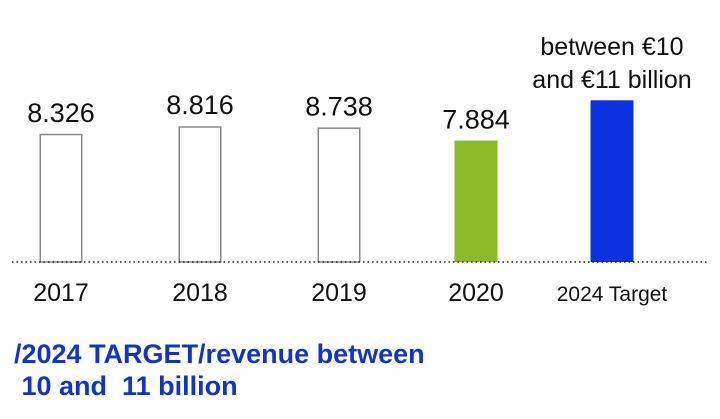 Image resolution: width=720 pixels, height=419 pixels. Describe the element at coordinates (612, 181) in the screenshot. I see `bar-2024-target` at that location.